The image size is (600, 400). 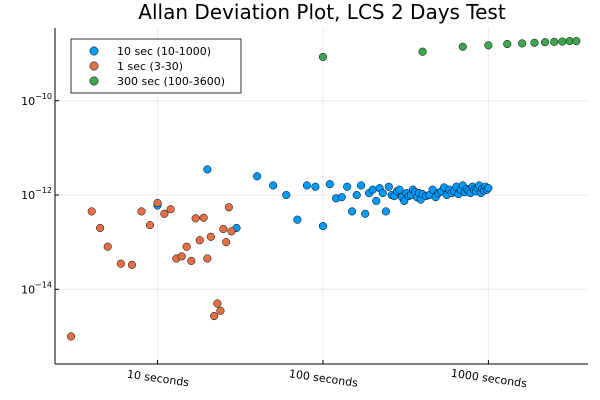 I want to click on chart-title: Allan Deviation Plot, LCS 2 Days Test, so click(x=322, y=12).